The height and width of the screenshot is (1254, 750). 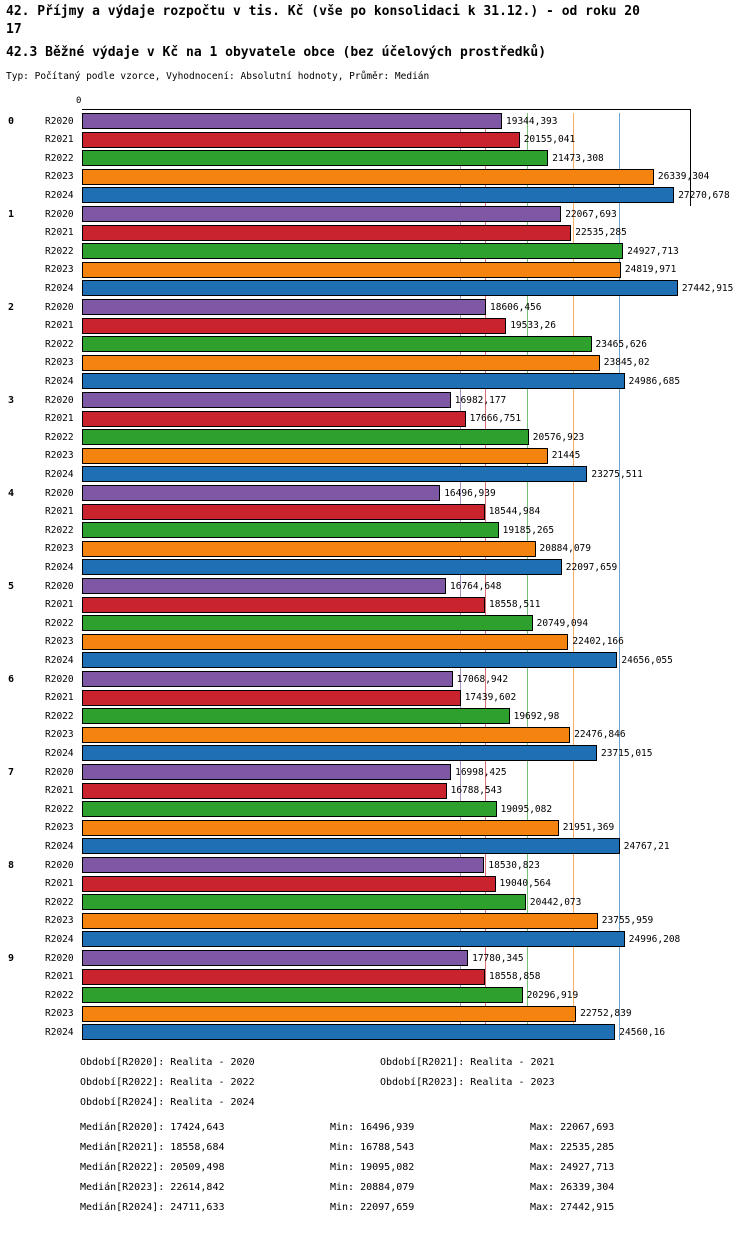 What do you see at coordinates (152, 1167) in the screenshot?
I see `stat-median-2: Medián[R2022]: 20509,498` at bounding box center [152, 1167].